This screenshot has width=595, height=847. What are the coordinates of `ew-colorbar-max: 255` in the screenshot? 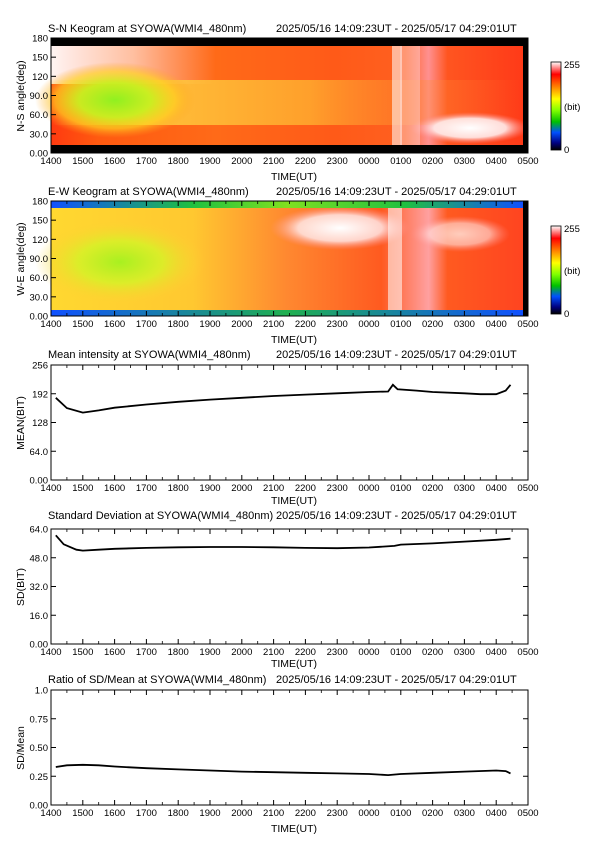 It's located at (572, 229).